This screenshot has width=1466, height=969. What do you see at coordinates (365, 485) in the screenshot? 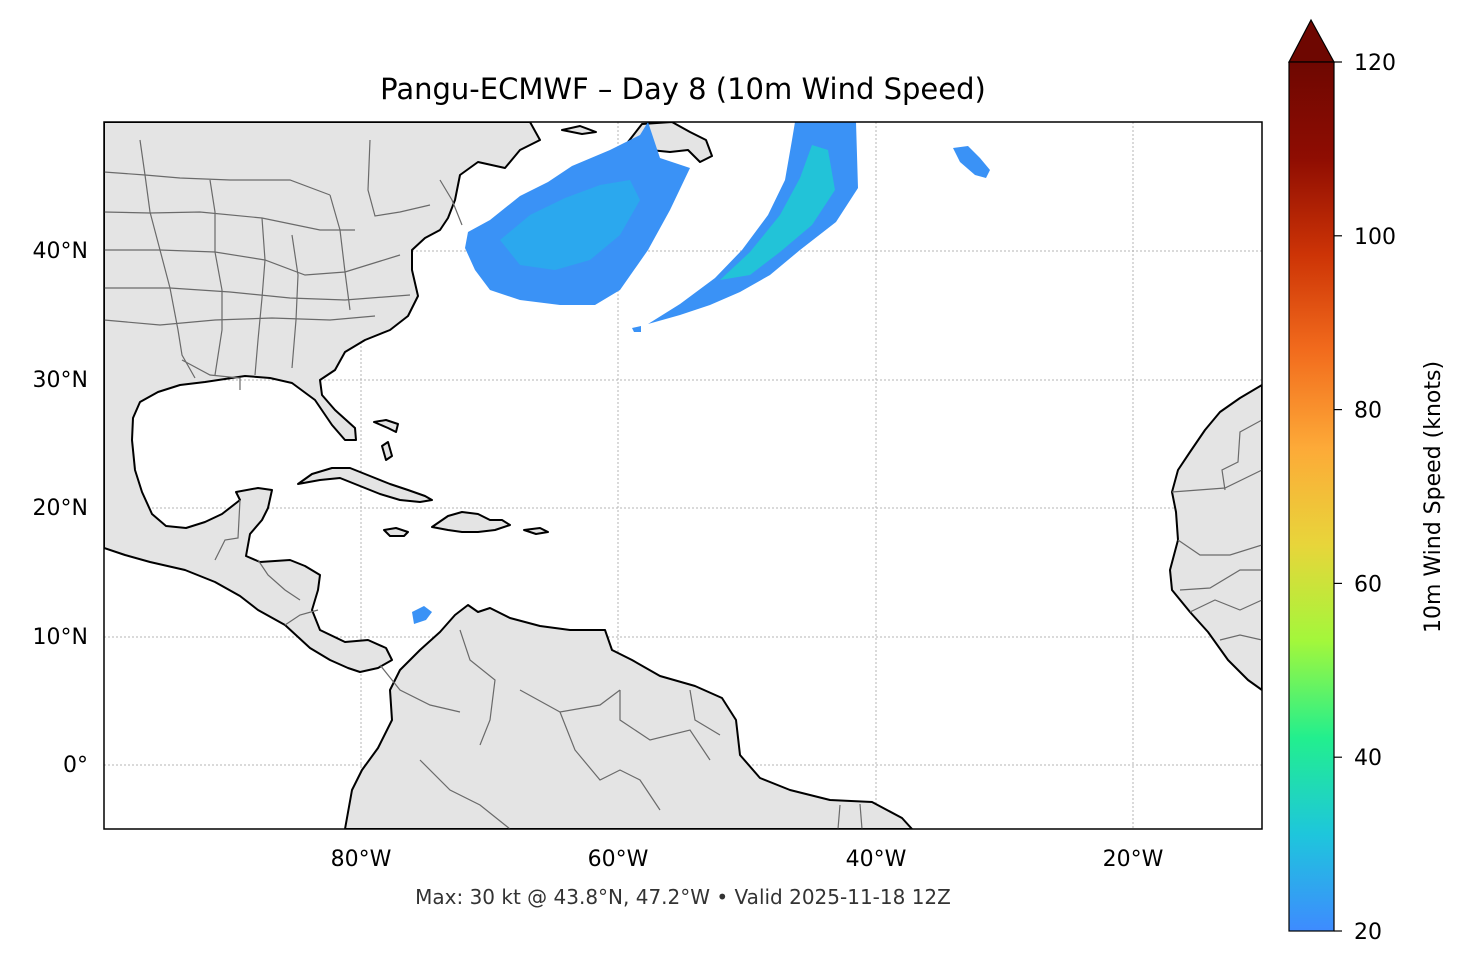
I see `cuba-island` at bounding box center [365, 485].